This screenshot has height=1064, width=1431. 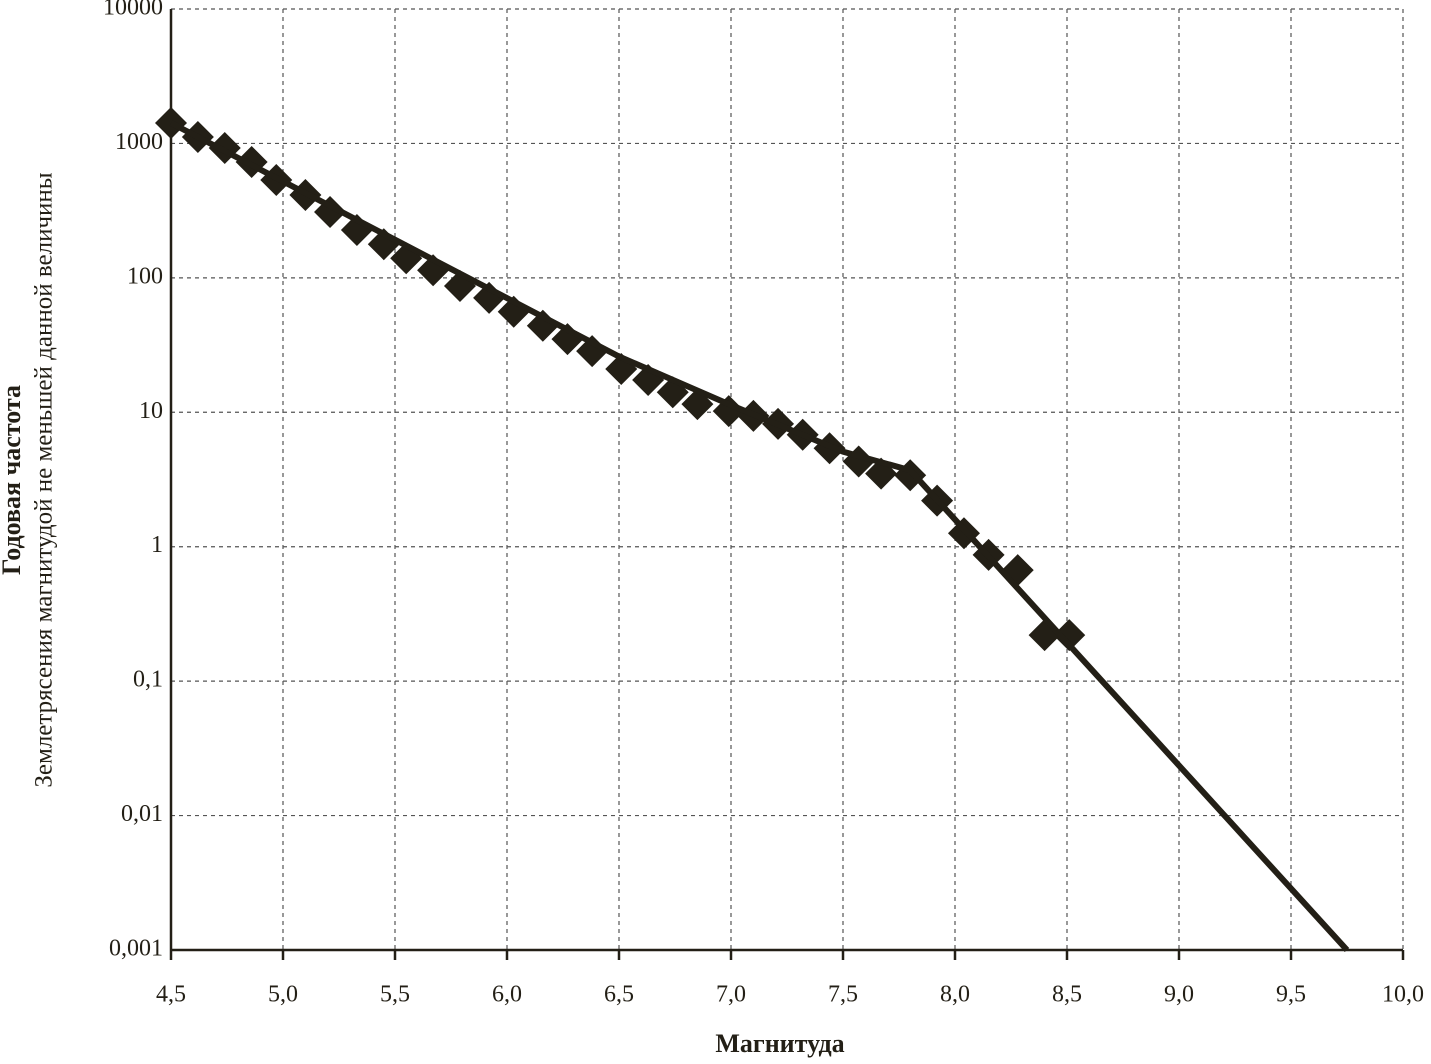 What do you see at coordinates (13, 480) in the screenshot?
I see `y-axis-label: Годовая частота` at bounding box center [13, 480].